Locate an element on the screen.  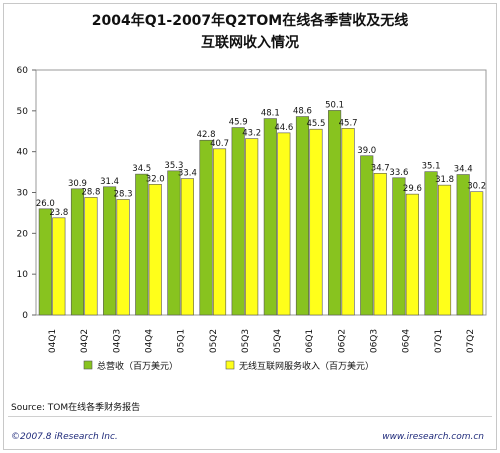
data-label: 40.7 is located at coordinates (219, 144).